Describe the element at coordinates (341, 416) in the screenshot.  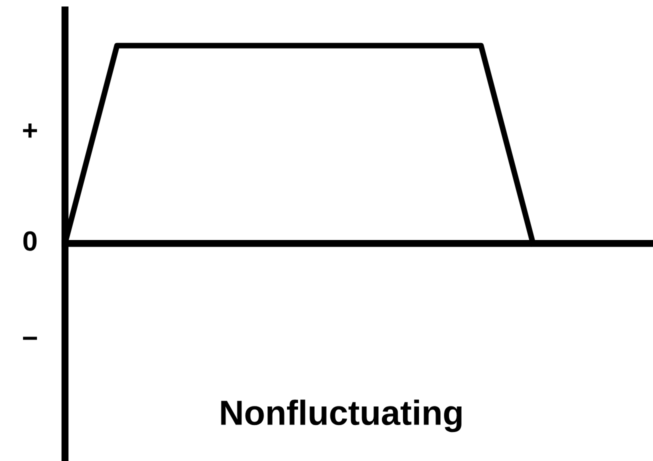
I see `text: Nonfluctuating` at that location.